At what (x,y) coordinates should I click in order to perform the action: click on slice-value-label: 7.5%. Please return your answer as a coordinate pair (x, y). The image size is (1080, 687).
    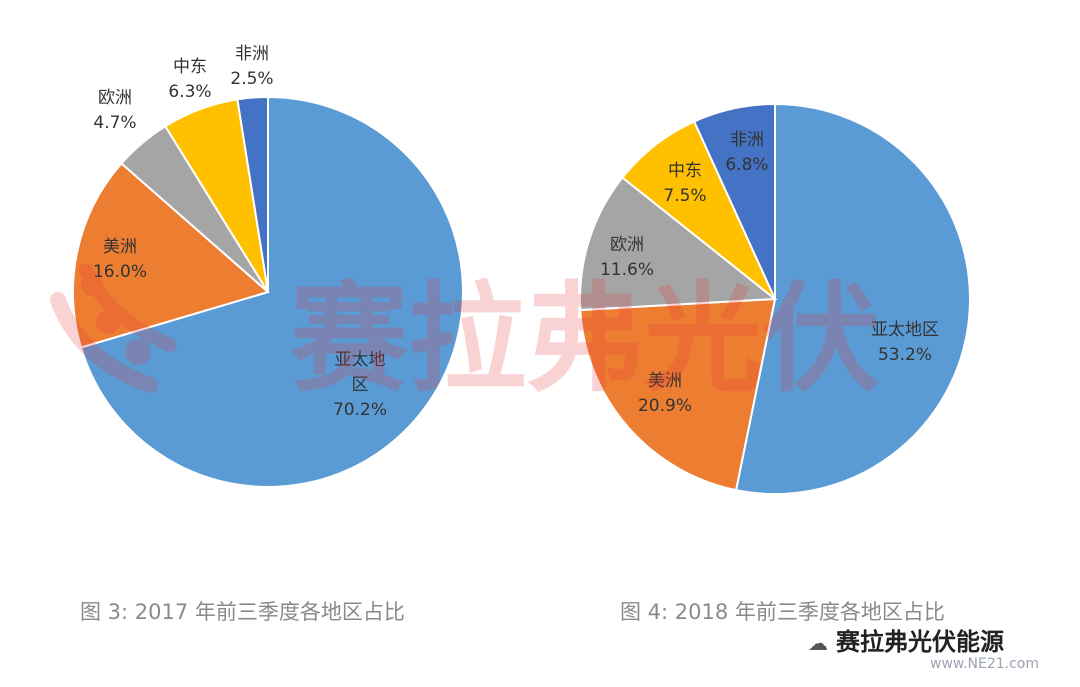
    Looking at the image, I should click on (684, 196).